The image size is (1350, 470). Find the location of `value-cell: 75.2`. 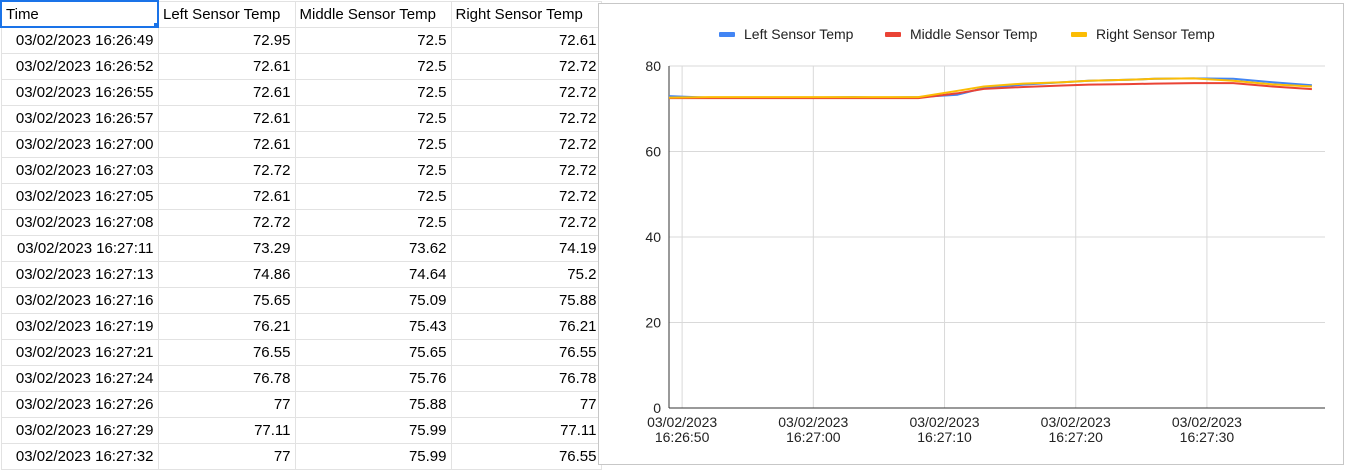

value-cell: 75.2 is located at coordinates (526, 274).